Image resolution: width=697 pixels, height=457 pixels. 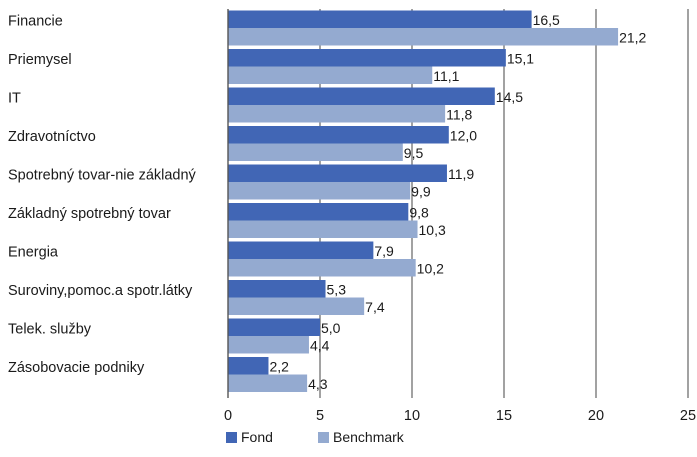 I want to click on data-label-benchmark-5: 10,3, so click(x=432, y=230).